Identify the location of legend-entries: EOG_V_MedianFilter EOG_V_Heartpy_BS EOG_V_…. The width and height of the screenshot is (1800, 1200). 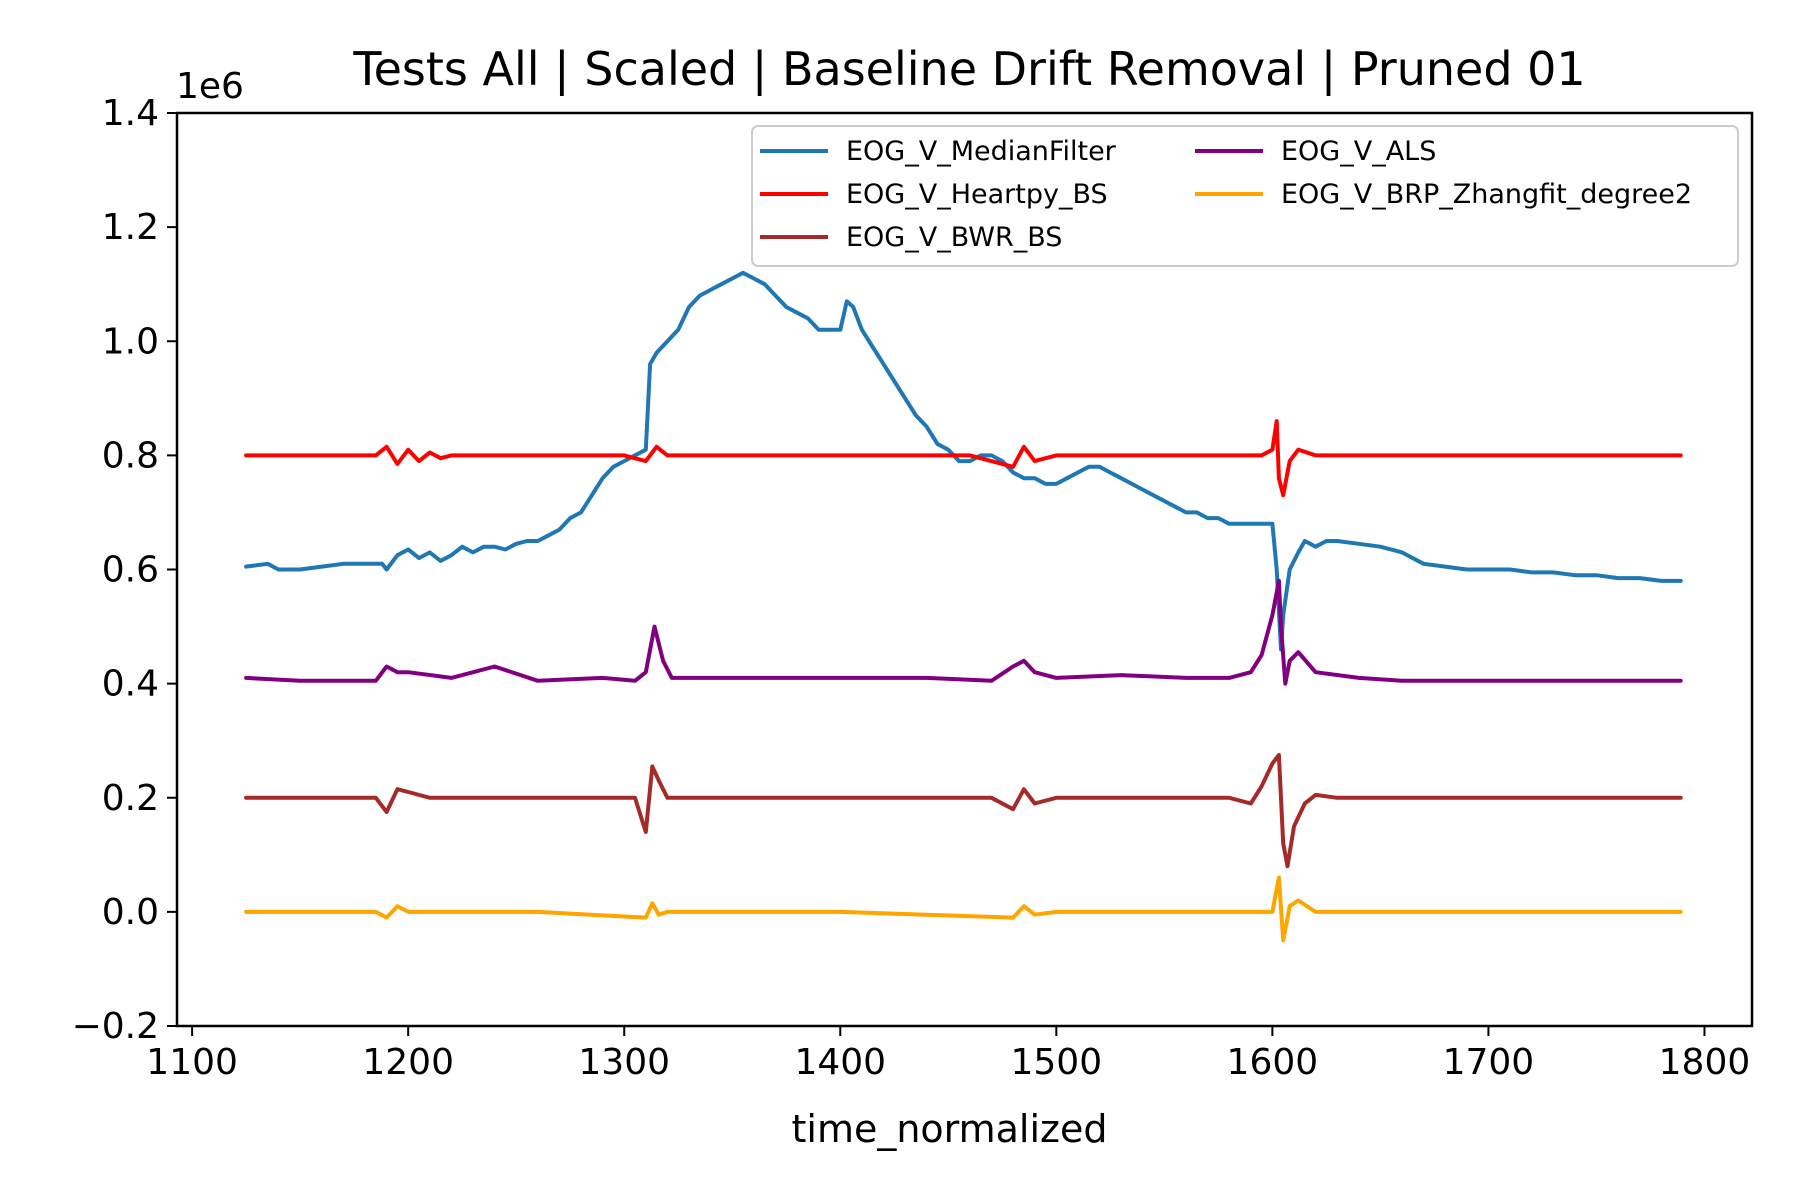
(1226, 194).